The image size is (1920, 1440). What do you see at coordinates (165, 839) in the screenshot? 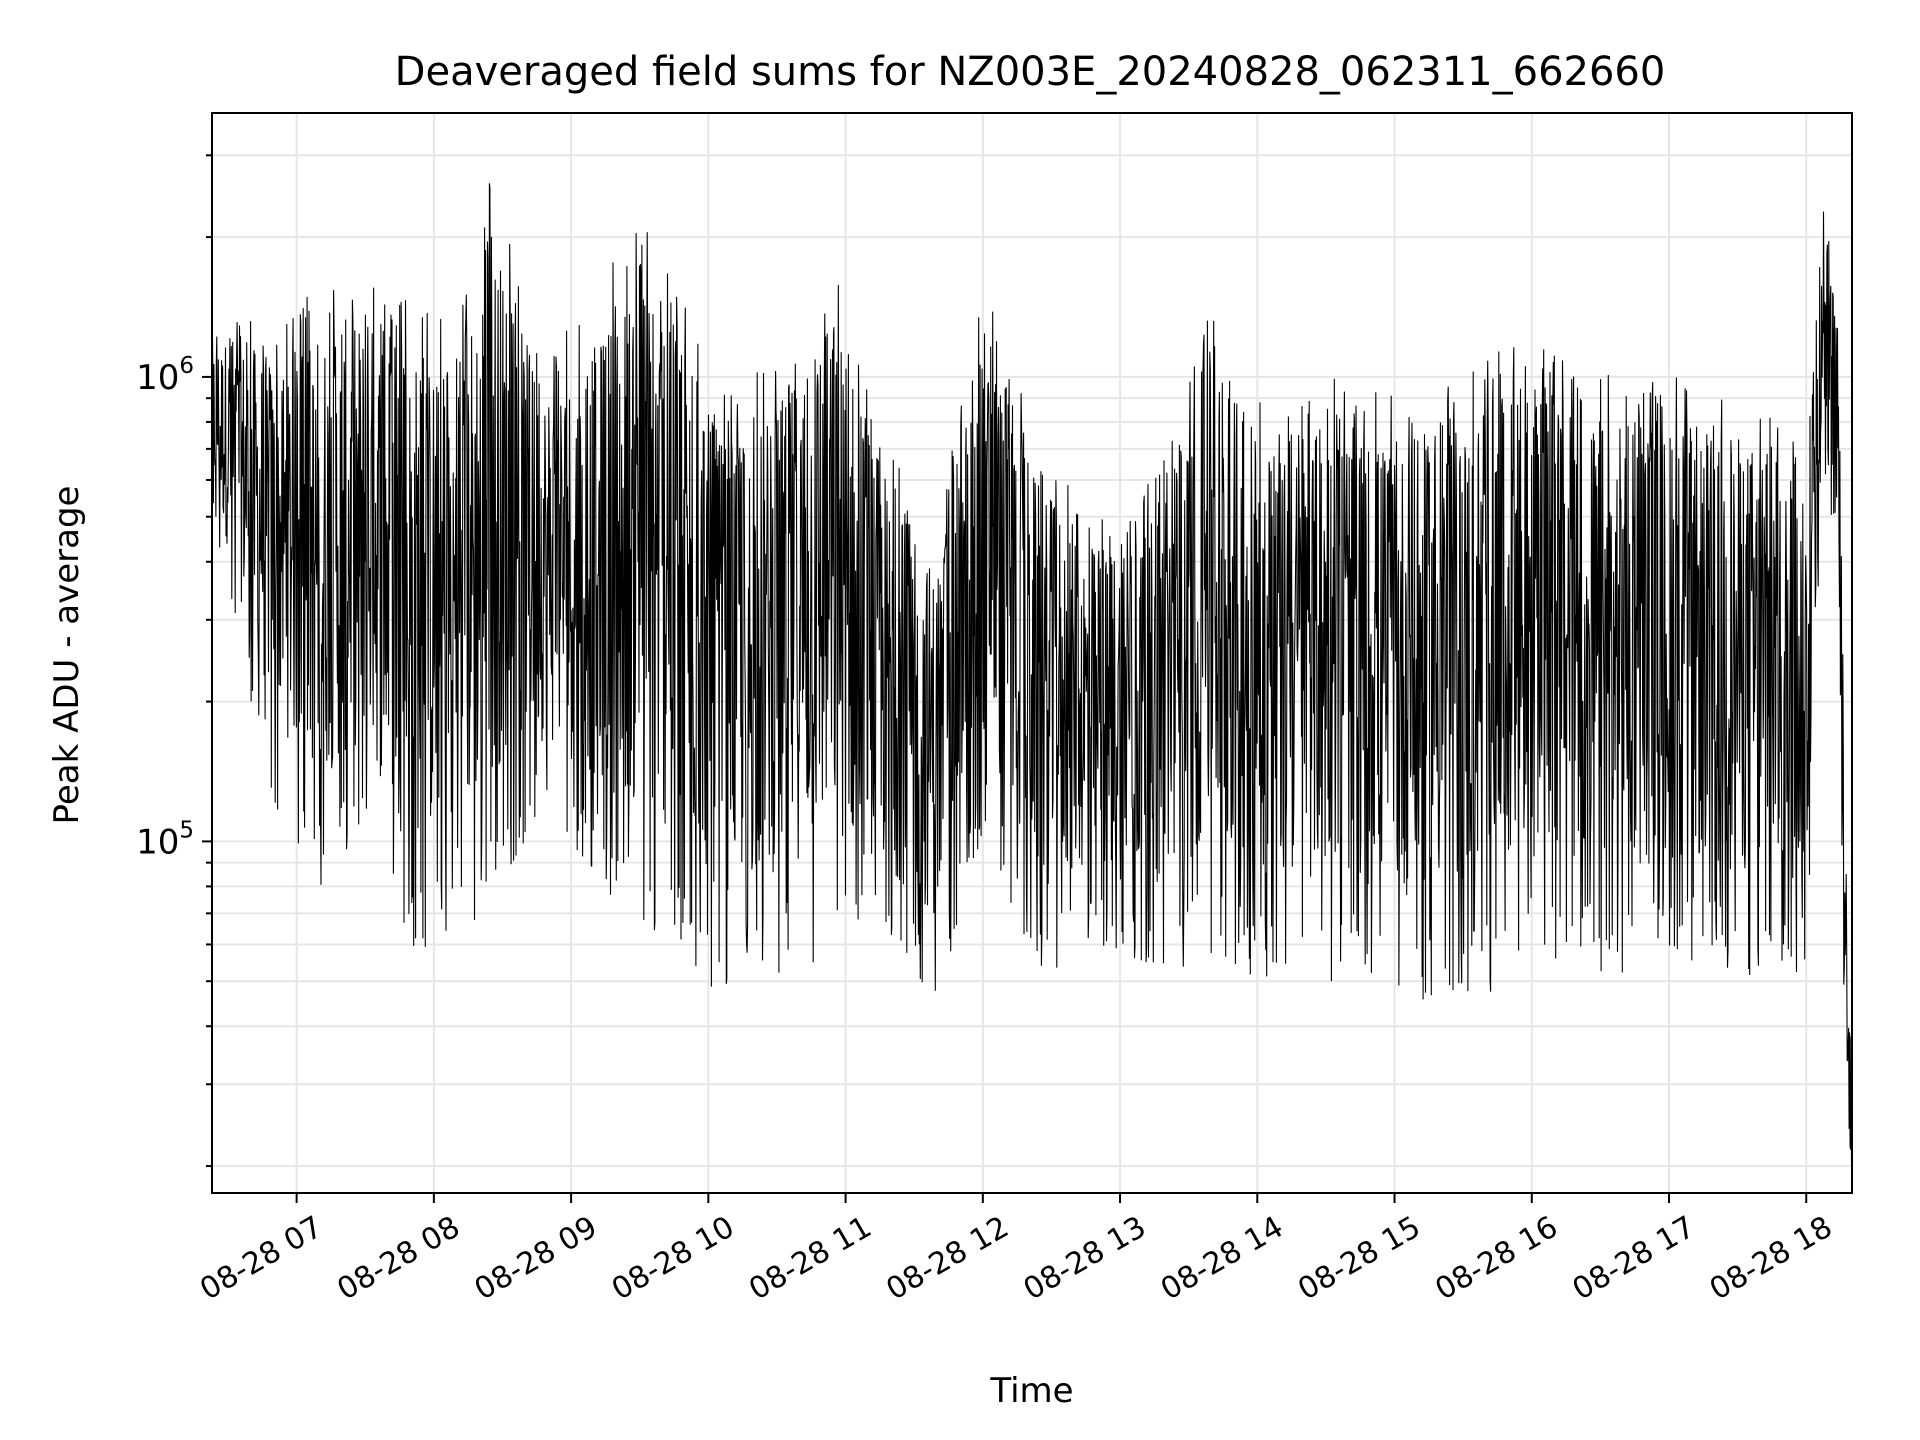
I see `y-tick-label: 10⁵` at bounding box center [165, 839].